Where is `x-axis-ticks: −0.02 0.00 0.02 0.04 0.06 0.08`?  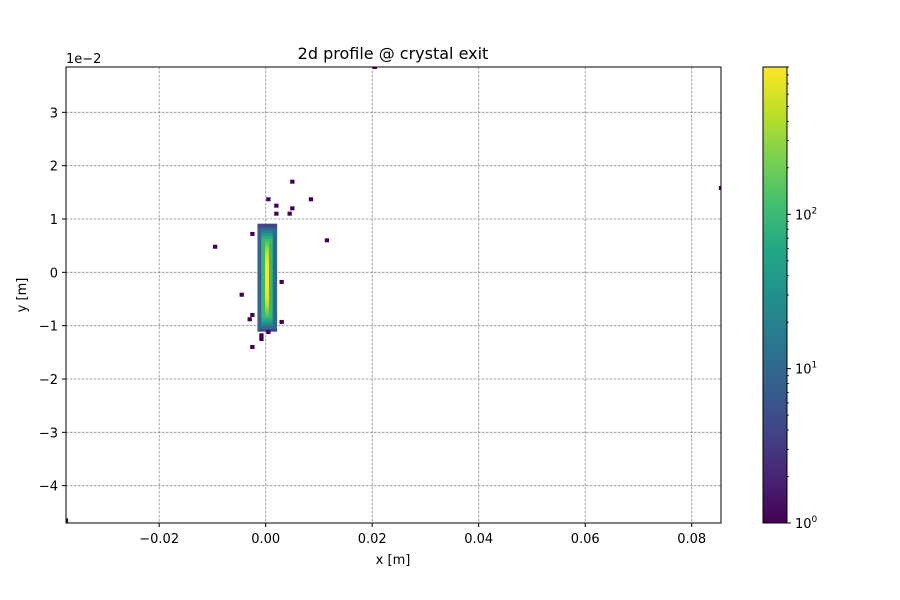 x-axis-ticks: −0.02 0.00 0.02 0.04 0.06 0.08 is located at coordinates (422, 535).